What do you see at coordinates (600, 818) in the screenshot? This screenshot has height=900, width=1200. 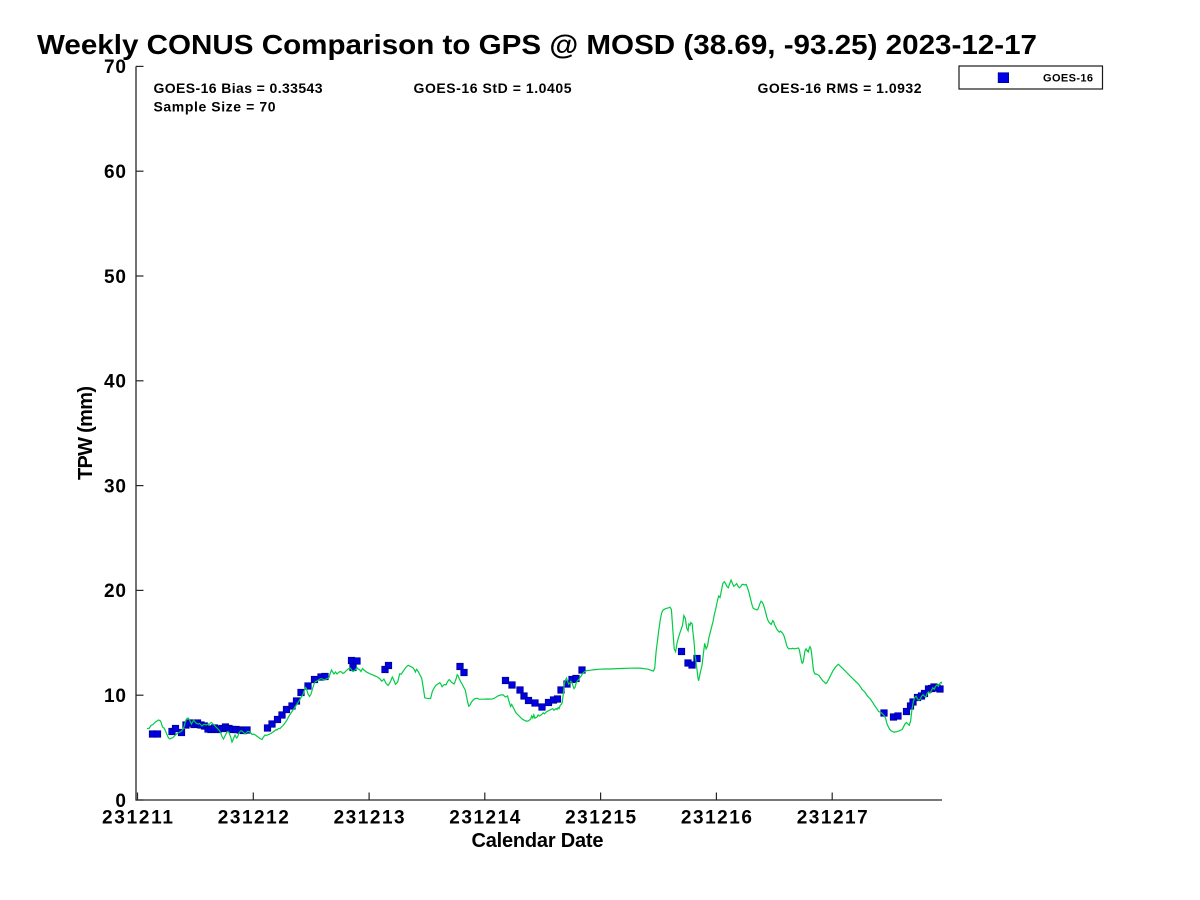 I see `svg-text: 231215` at bounding box center [600, 818].